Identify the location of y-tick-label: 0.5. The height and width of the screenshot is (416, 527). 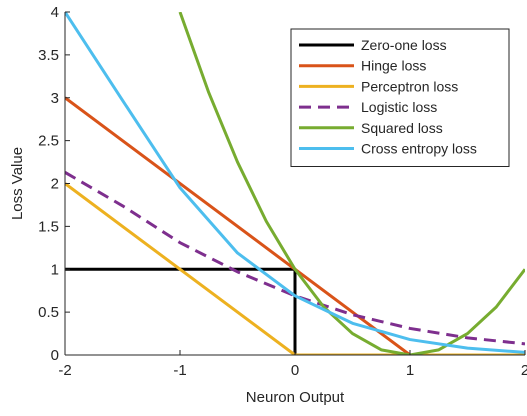
(48, 312).